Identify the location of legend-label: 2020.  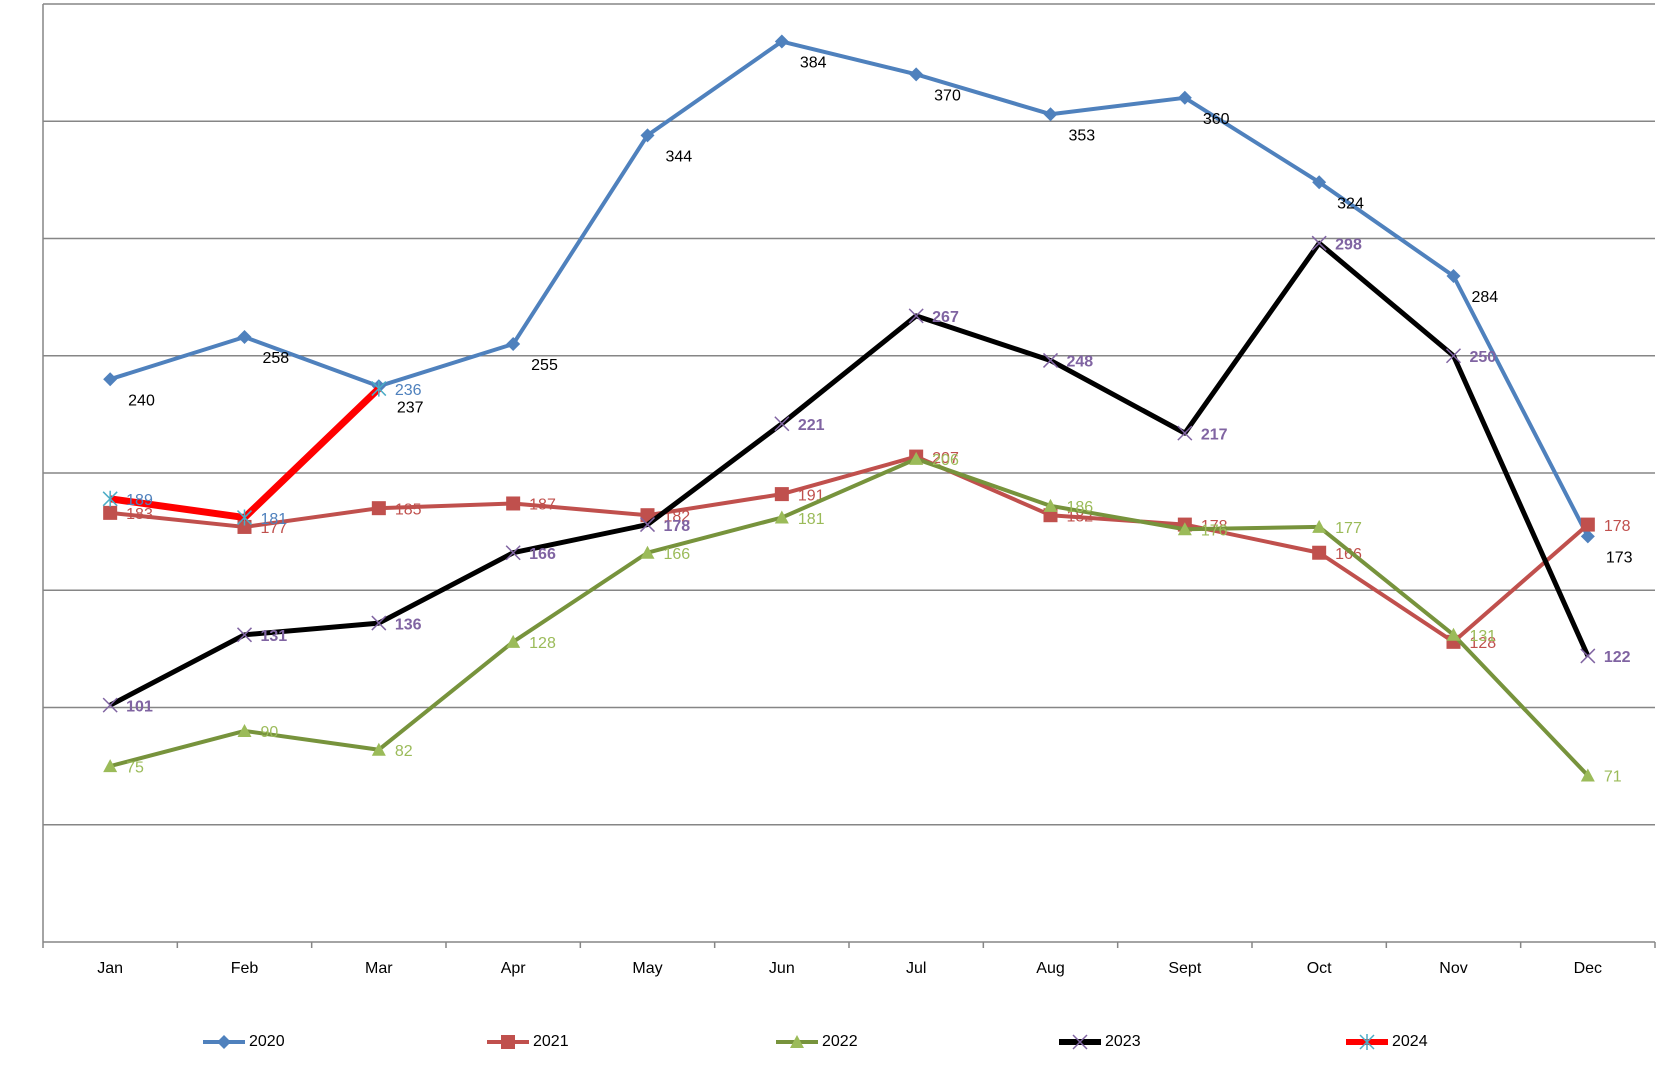
(267, 1041).